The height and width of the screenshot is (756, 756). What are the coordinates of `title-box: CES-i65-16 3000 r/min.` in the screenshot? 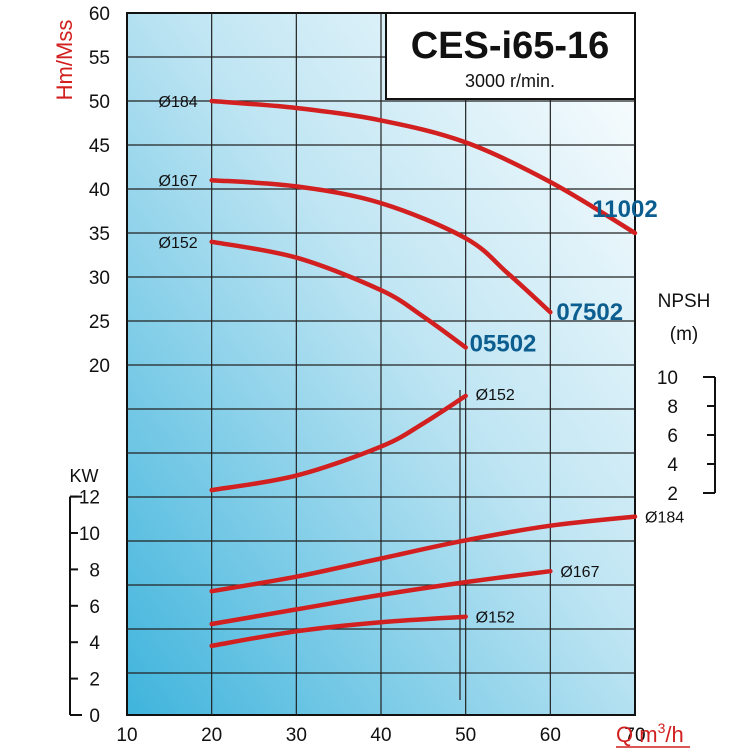 It's located at (510, 56).